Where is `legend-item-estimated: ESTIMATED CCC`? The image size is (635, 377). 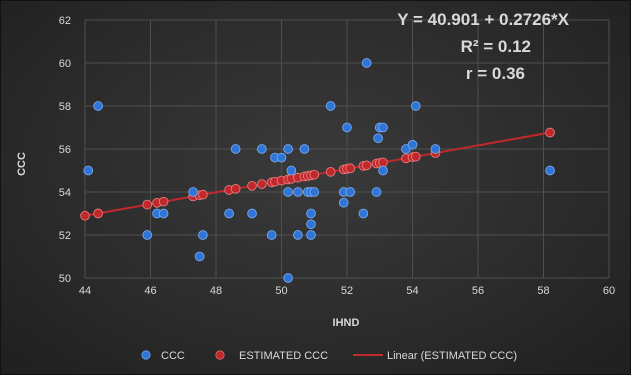
legend-item-estimated: ESTIMATED CCC is located at coordinates (271, 356).